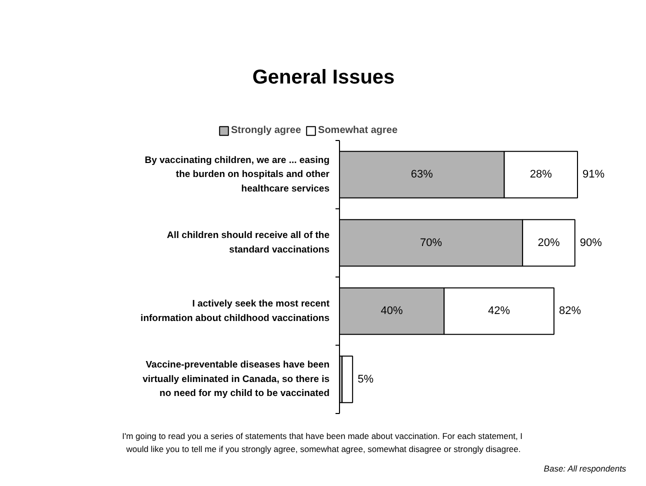 Image resolution: width=646 pixels, height=486 pixels. I want to click on text: Base: All respondents, so click(585, 469).